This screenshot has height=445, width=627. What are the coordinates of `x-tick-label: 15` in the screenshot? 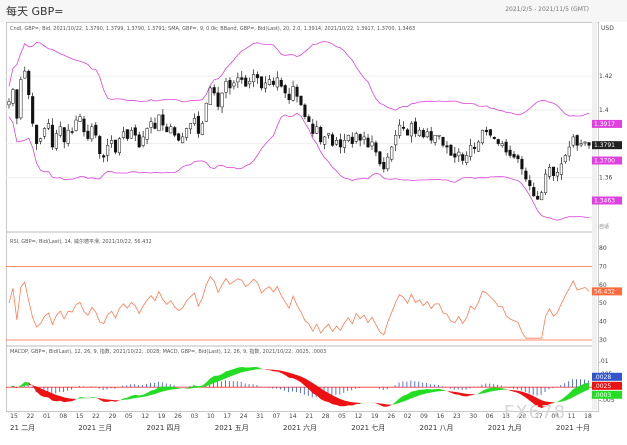 It's located at (80, 416).